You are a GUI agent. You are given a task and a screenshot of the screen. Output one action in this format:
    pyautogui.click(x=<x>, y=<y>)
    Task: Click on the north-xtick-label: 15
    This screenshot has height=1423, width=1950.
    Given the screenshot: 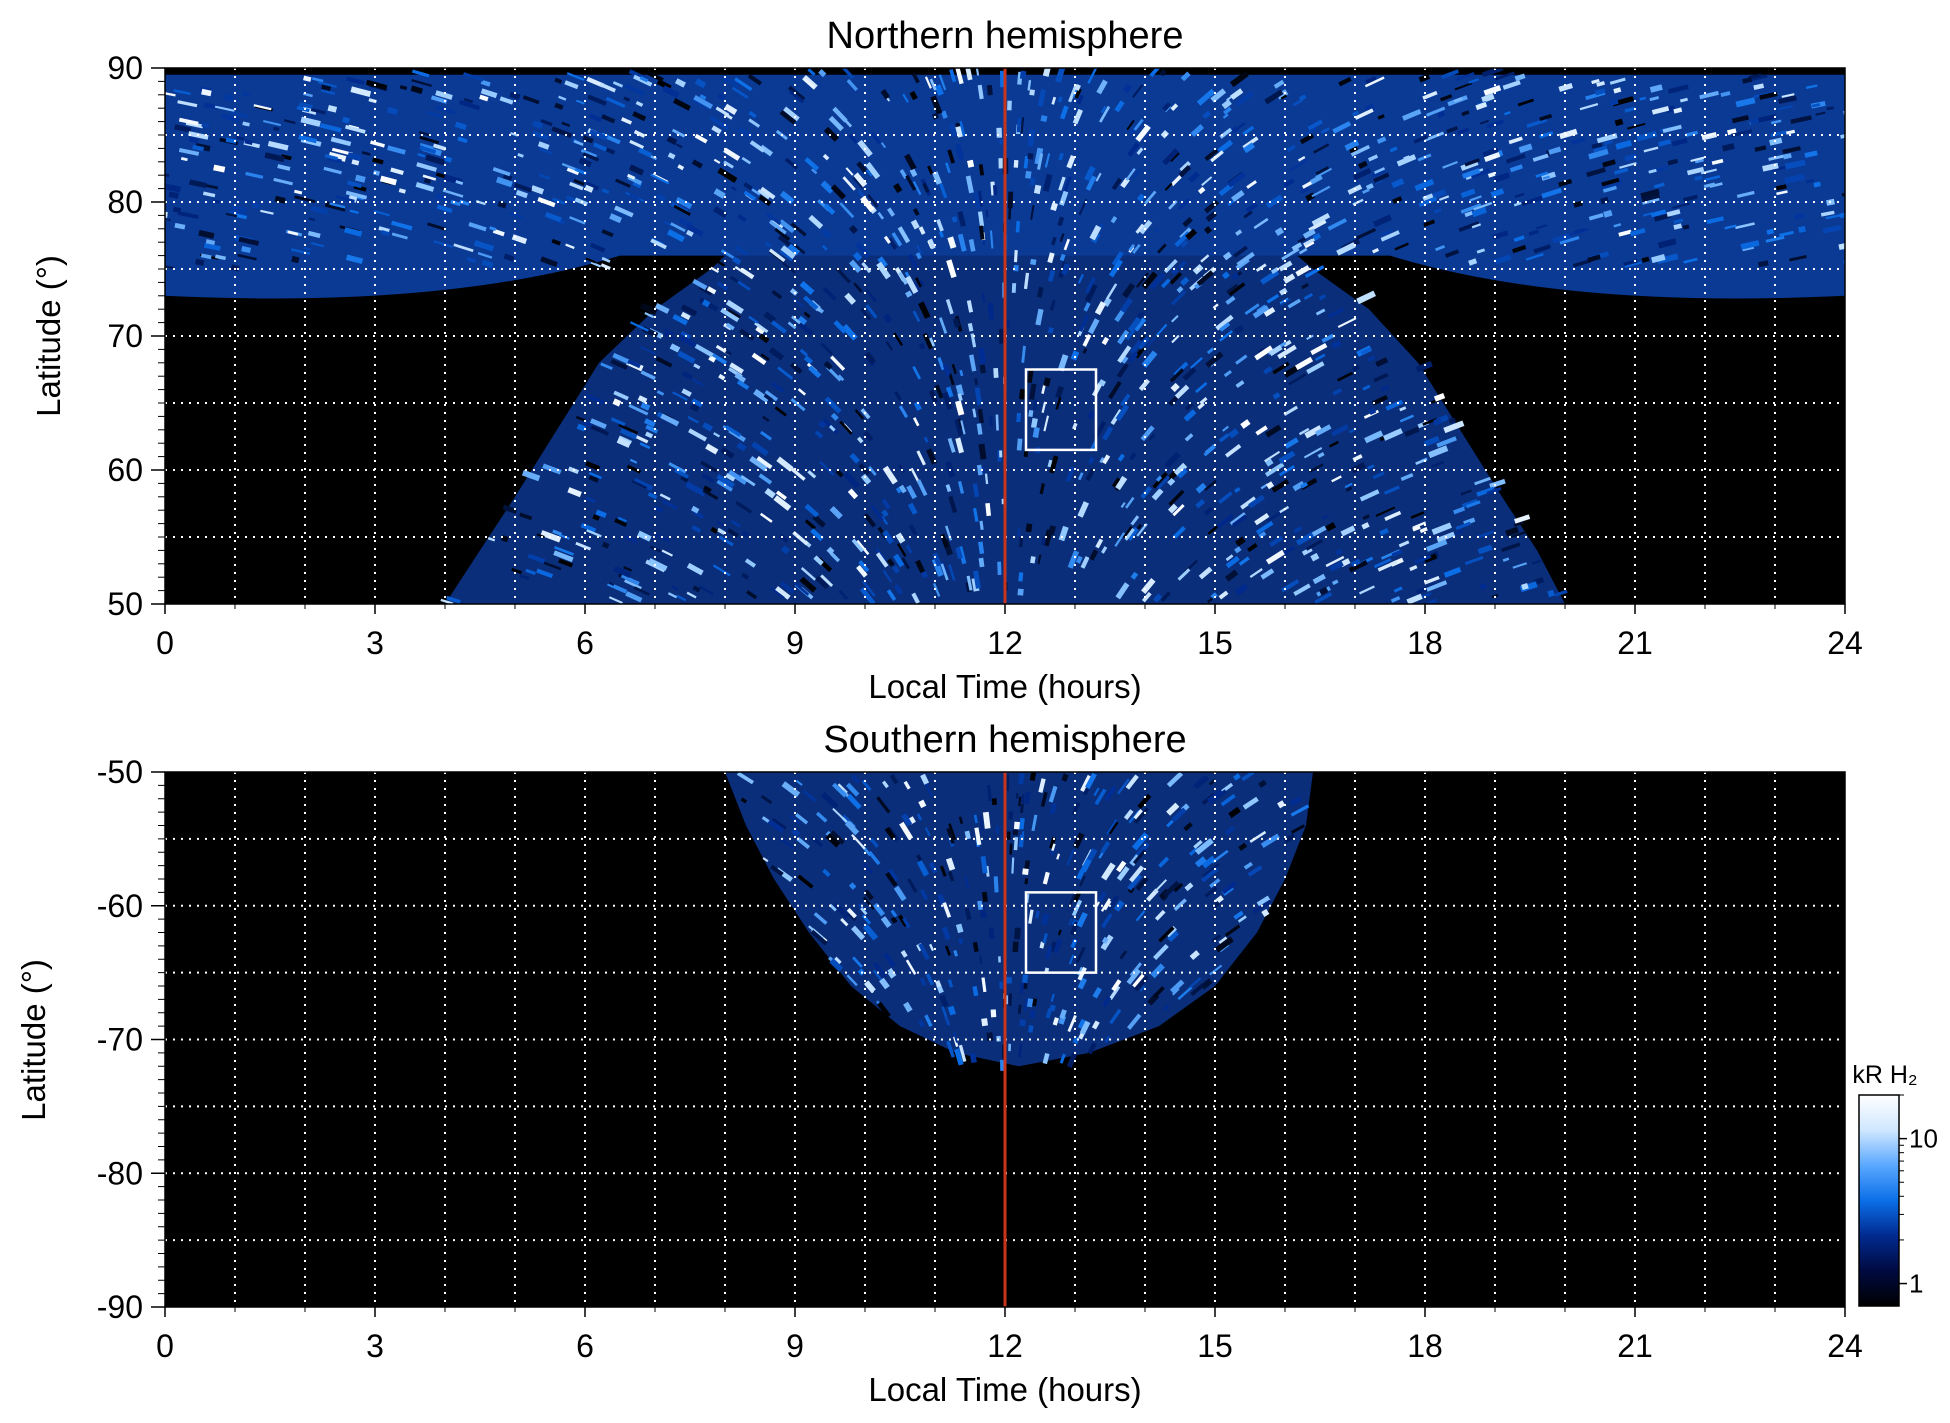 What is the action you would take?
    pyautogui.click(x=1215, y=643)
    